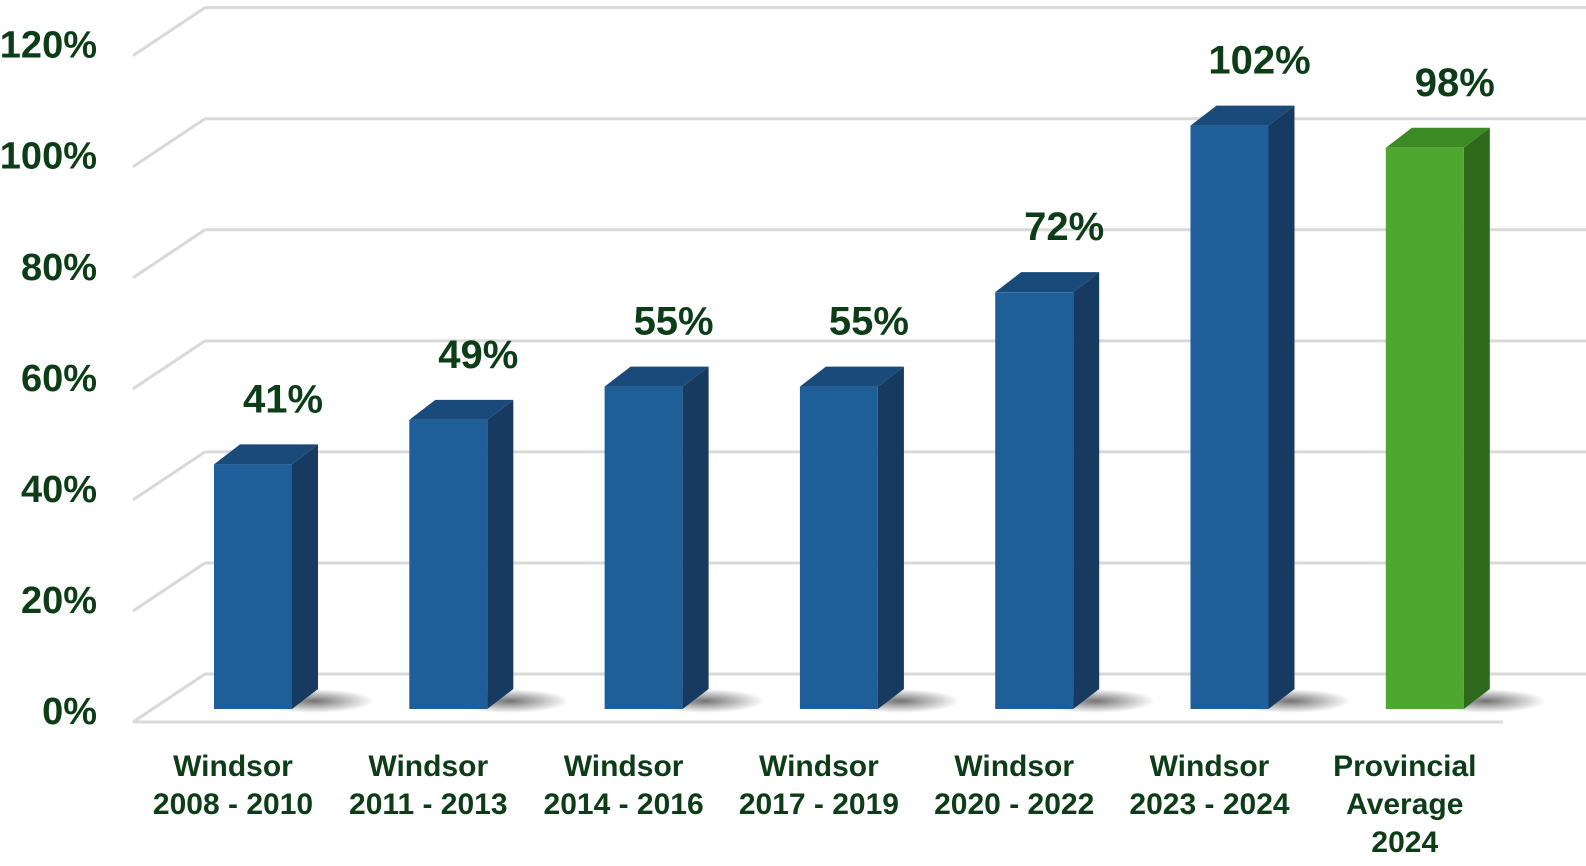  What do you see at coordinates (478, 355) in the screenshot?
I see `data-label: 49%` at bounding box center [478, 355].